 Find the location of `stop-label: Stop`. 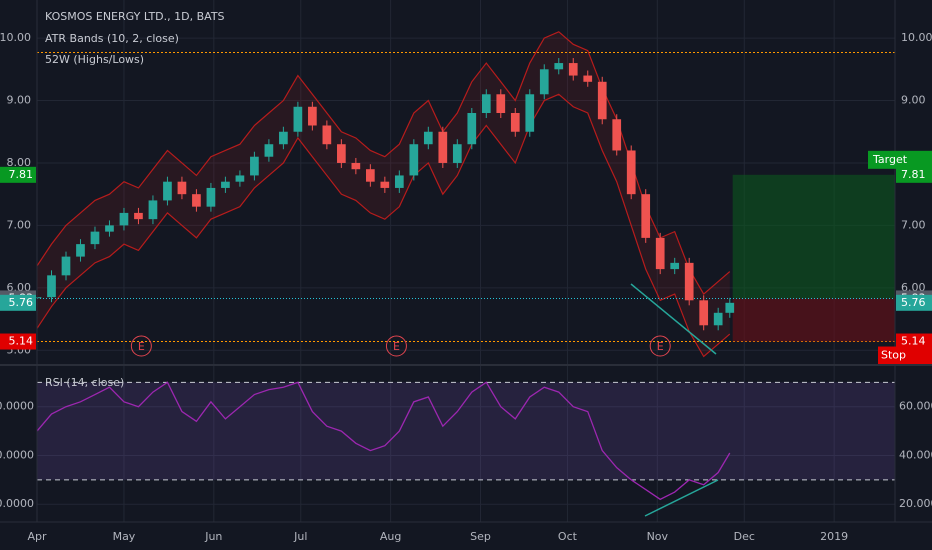

stop-label: Stop is located at coordinates (893, 355).